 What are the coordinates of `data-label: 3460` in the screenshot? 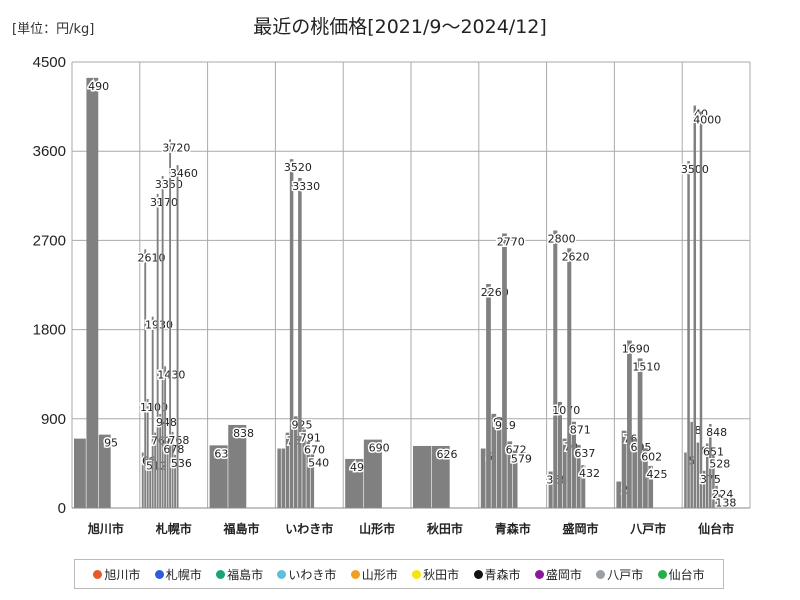 It's located at (184, 173).